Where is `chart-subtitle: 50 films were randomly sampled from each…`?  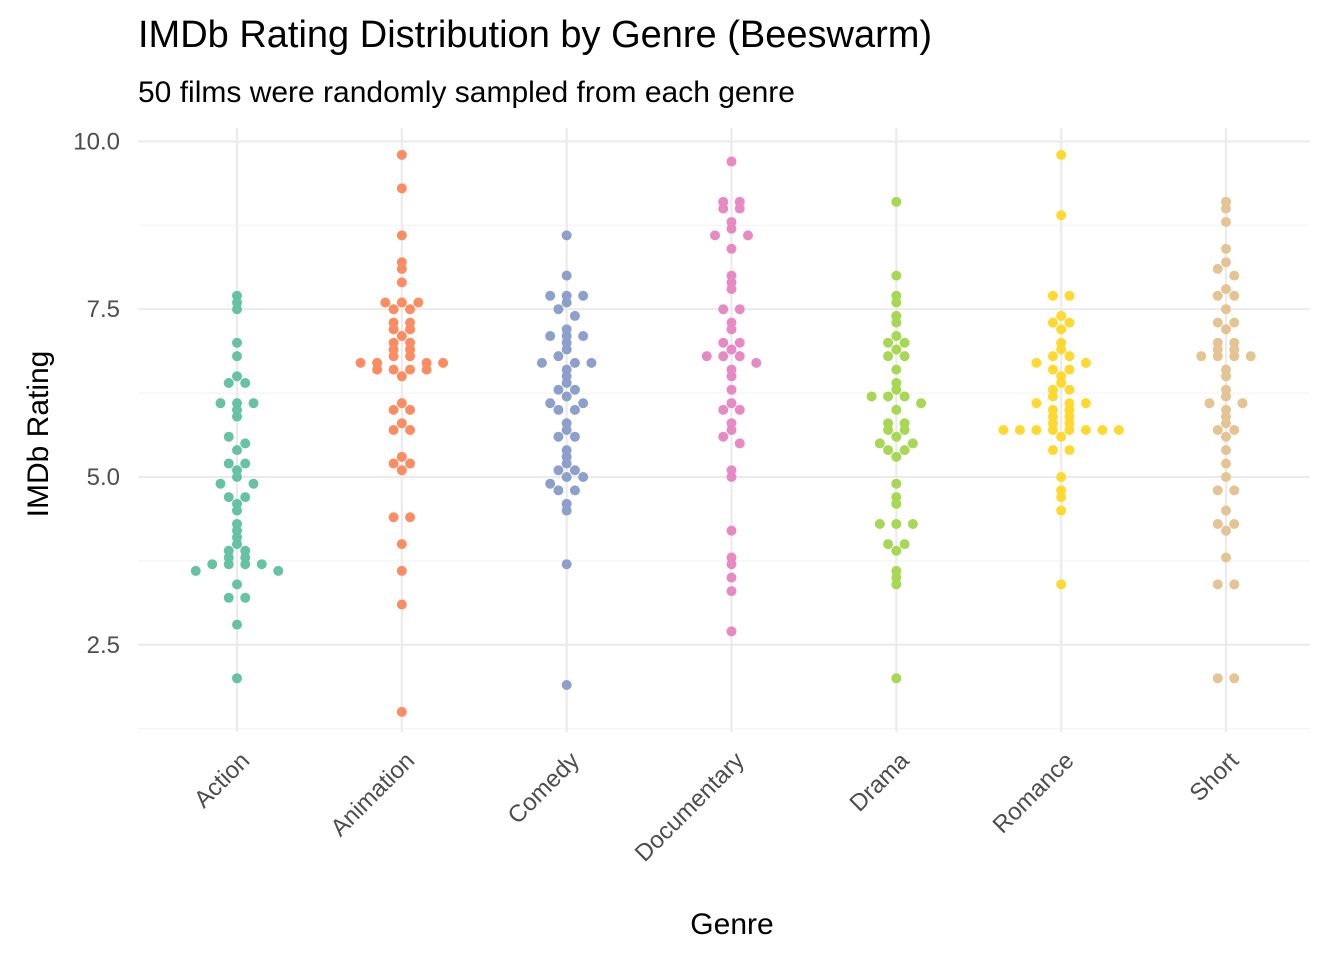 chart-subtitle: 50 films were randomly sampled from each… is located at coordinates (466, 92).